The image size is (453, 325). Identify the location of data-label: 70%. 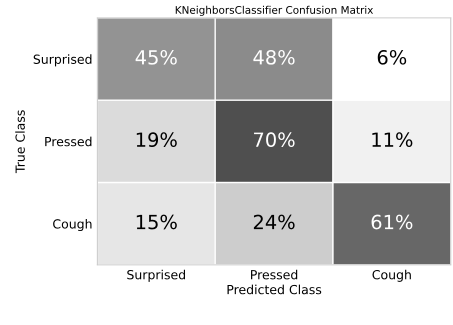
(274, 140).